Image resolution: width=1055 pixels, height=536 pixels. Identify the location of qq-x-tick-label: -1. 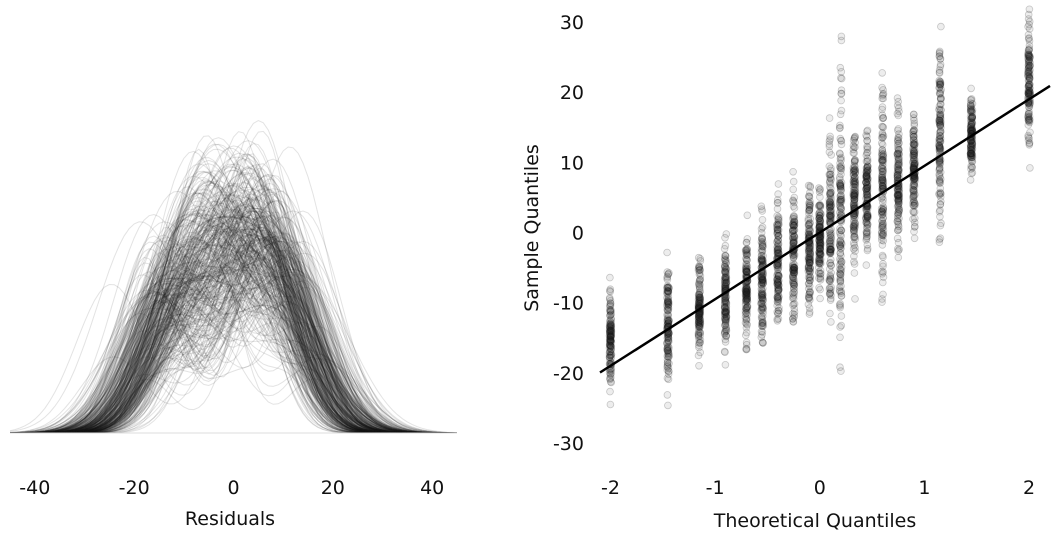
(715, 488).